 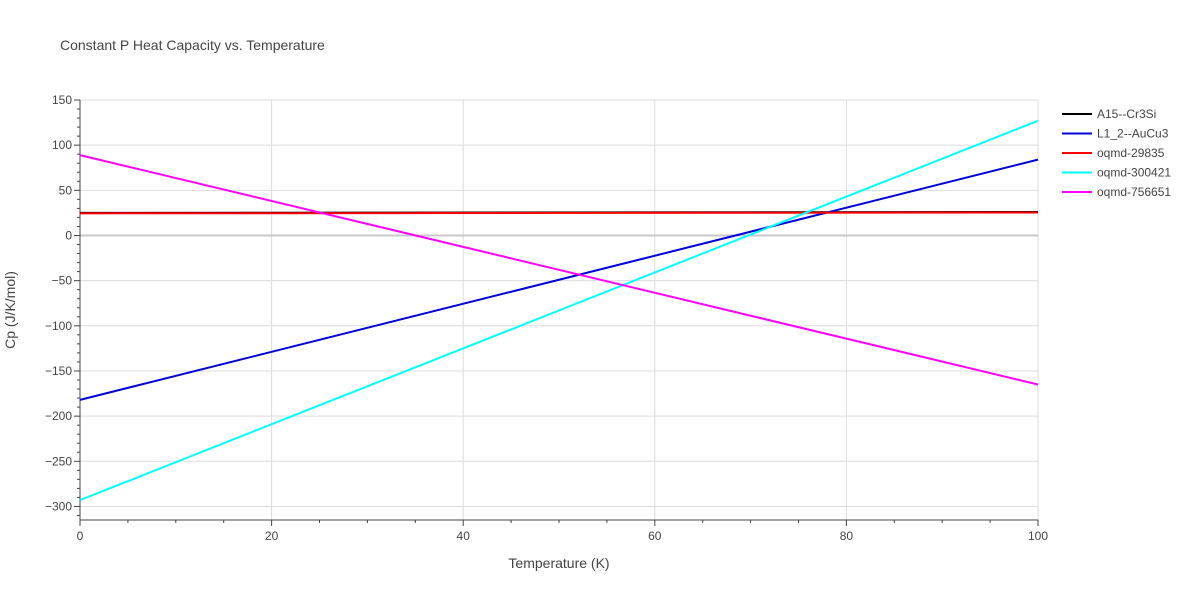 I want to click on legend-item: oqmd-756651, so click(x=1116, y=192).